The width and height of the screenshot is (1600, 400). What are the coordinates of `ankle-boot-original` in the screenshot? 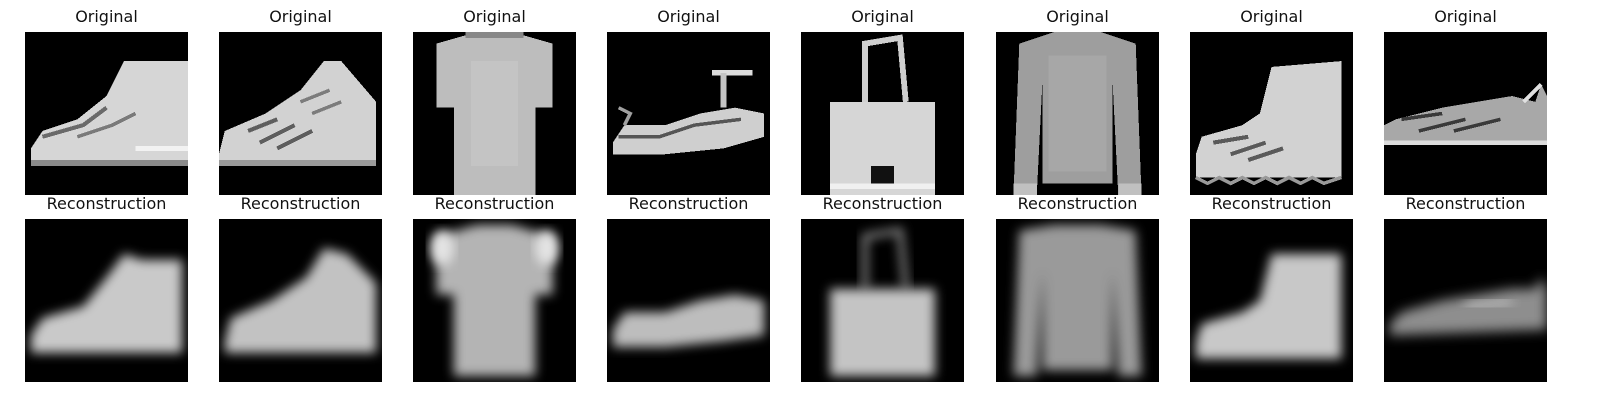 It's located at (106, 113).